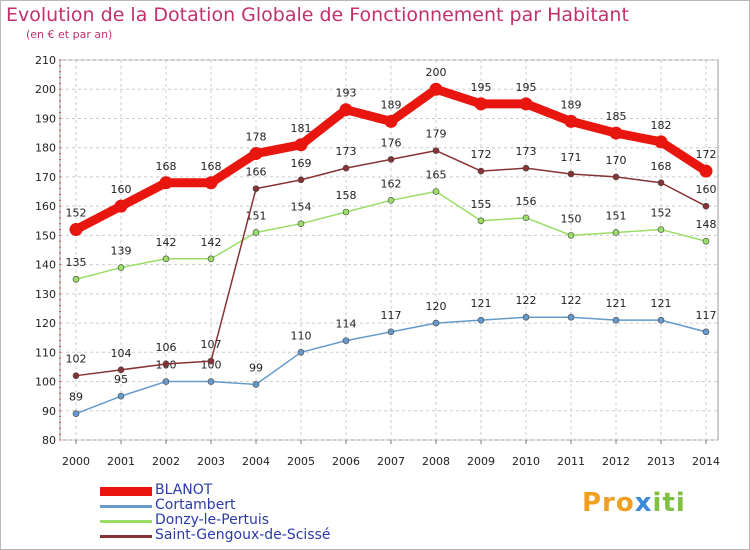  Describe the element at coordinates (301, 335) in the screenshot. I see `data-label-1: 110` at that location.